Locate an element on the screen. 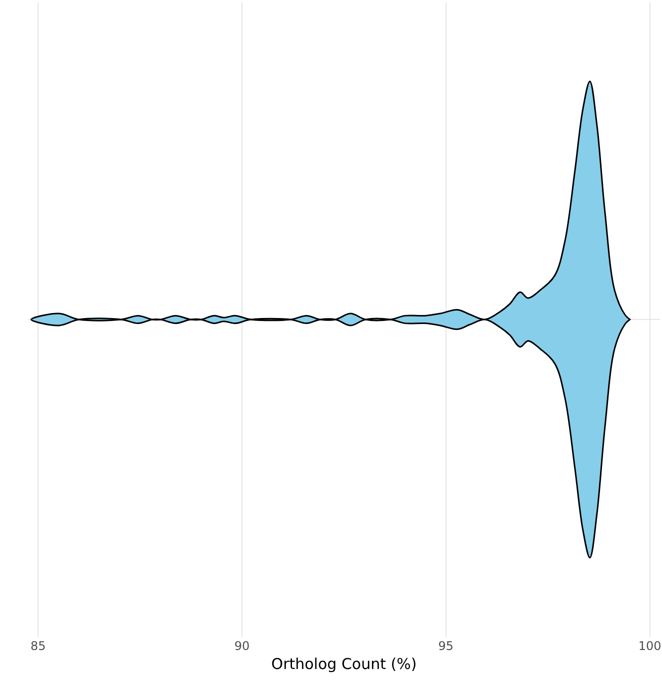  x-tick-label: 85 is located at coordinates (38, 646).